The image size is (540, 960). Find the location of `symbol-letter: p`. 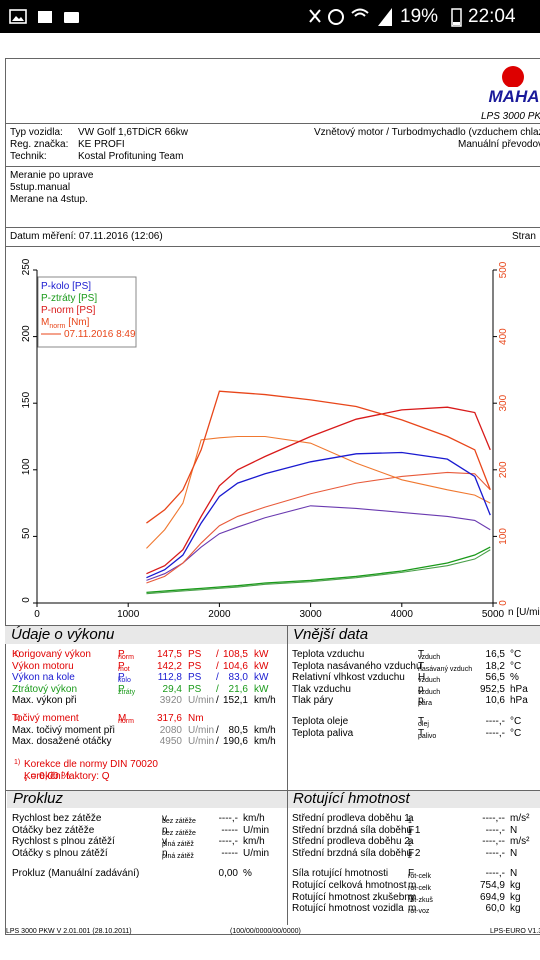

symbol-letter: p is located at coordinates (421, 701).